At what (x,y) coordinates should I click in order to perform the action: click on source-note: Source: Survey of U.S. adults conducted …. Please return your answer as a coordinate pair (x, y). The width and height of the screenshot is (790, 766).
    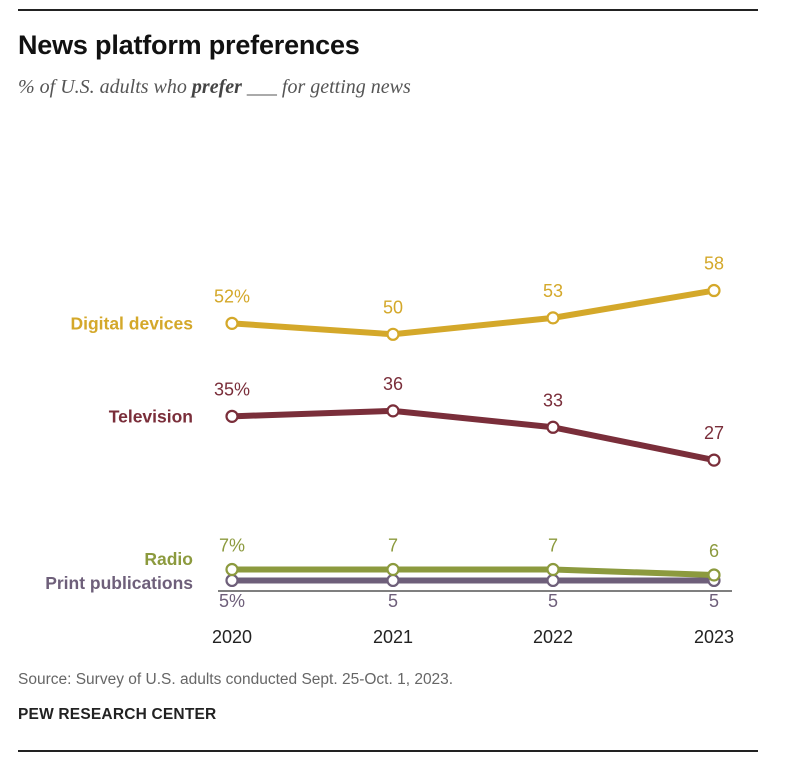
    Looking at the image, I should click on (236, 679).